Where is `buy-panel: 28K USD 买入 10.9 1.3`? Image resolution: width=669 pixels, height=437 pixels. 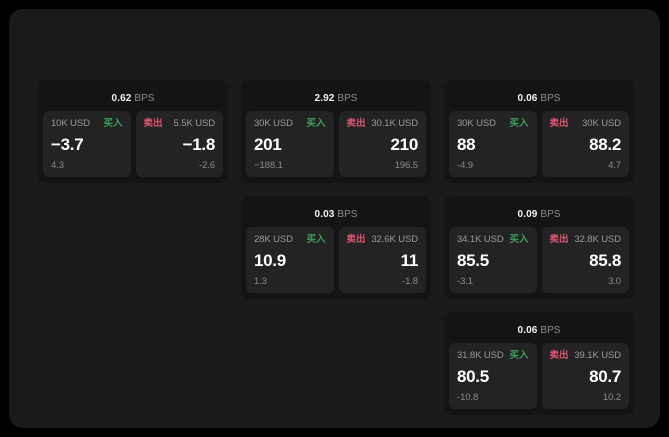
buy-panel: 28K USD 买入 10.9 1.3 is located at coordinates (290, 260).